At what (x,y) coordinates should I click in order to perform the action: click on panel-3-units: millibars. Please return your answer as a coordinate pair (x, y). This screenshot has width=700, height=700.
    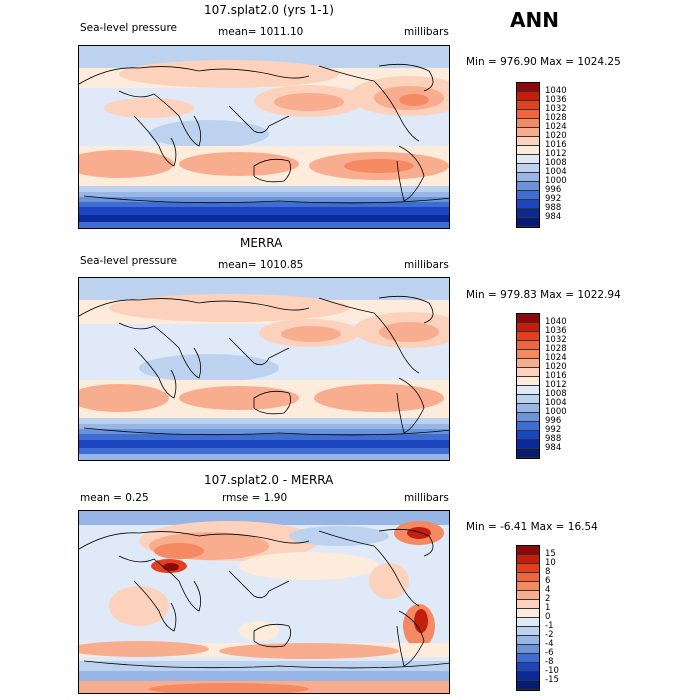
    Looking at the image, I should click on (426, 498).